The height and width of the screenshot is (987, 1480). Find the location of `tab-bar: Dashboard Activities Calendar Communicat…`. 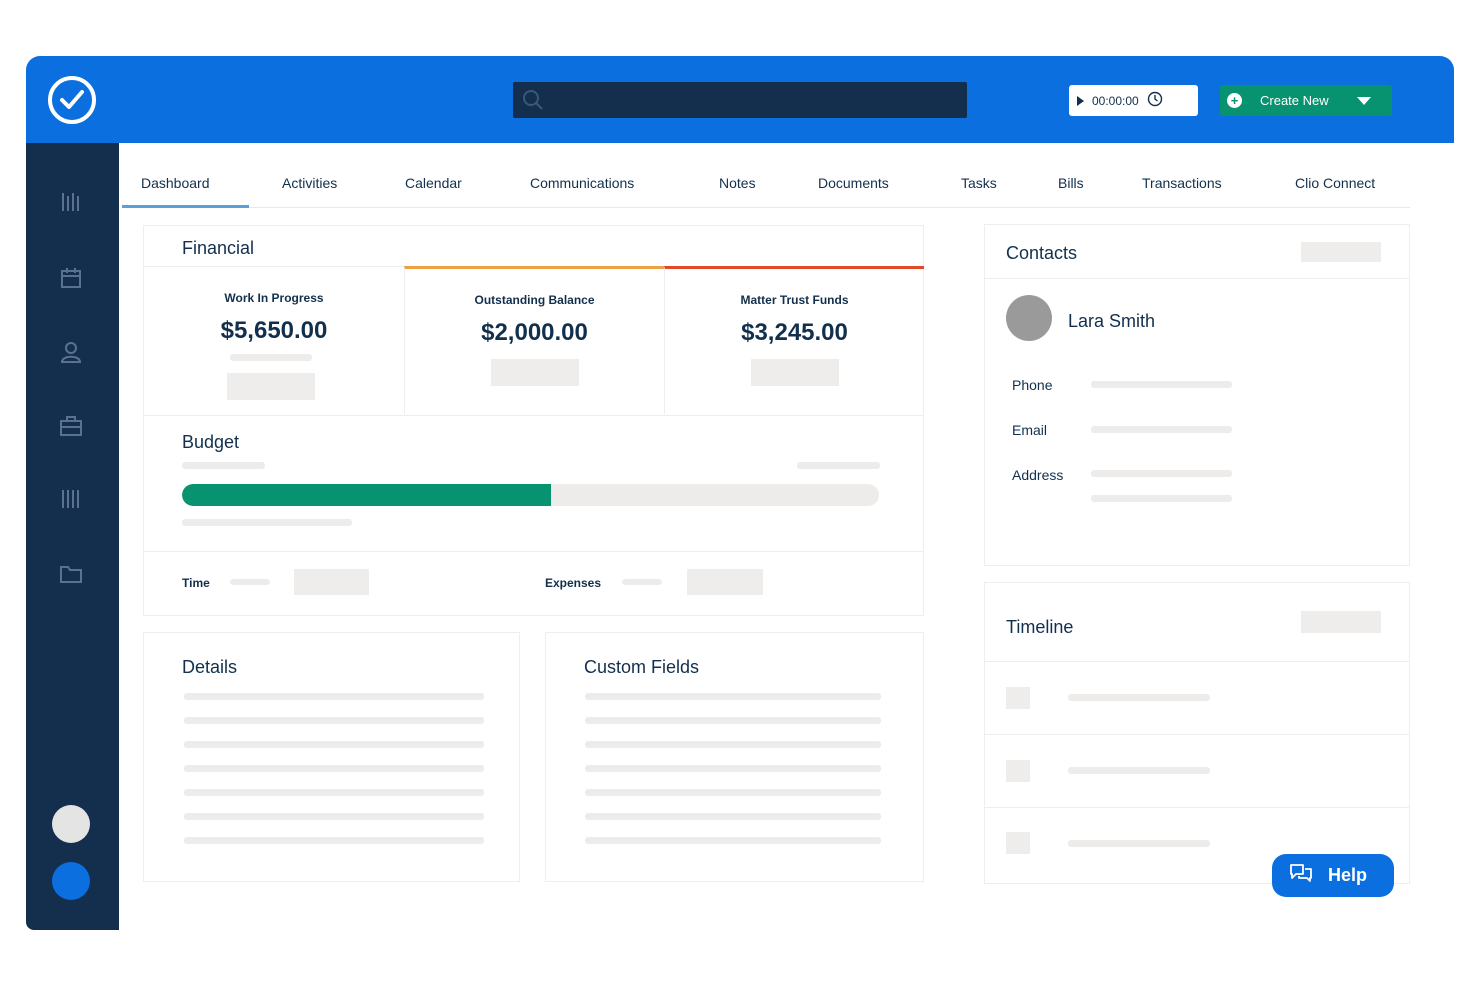

tab-bar: Dashboard Activities Calendar Communicat… is located at coordinates (766, 184).